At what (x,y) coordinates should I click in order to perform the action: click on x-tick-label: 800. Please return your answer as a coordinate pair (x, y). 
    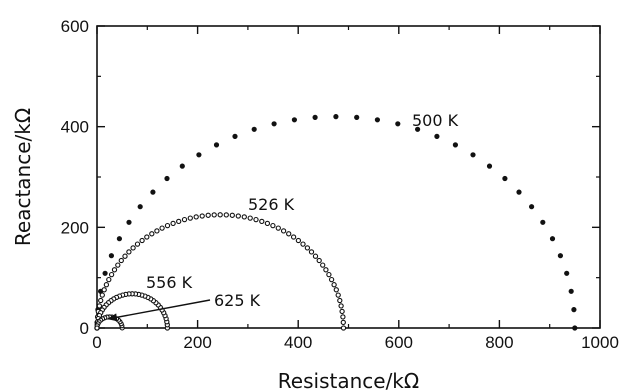
    Looking at the image, I should click on (499, 342).